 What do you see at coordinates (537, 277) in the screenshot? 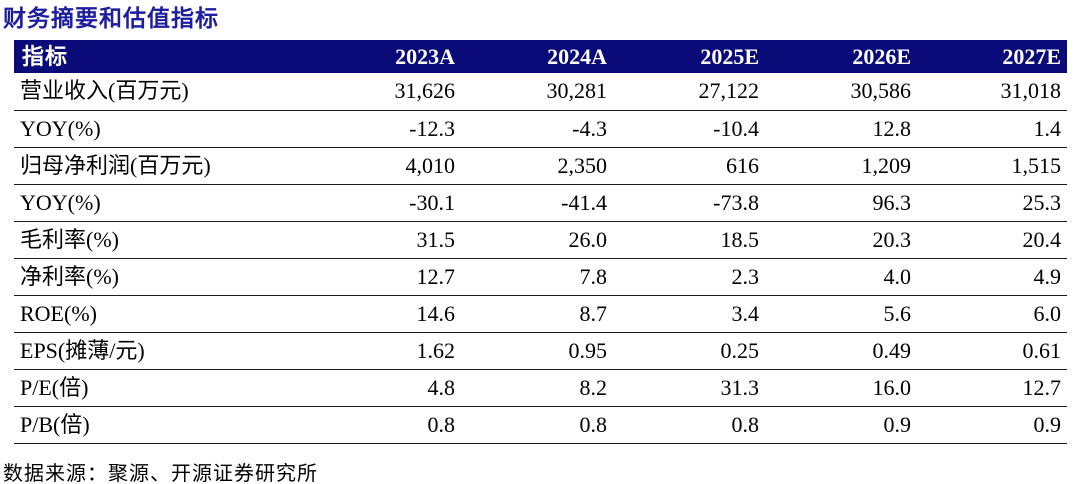
I see `cell-value: 7.8` at bounding box center [537, 277].